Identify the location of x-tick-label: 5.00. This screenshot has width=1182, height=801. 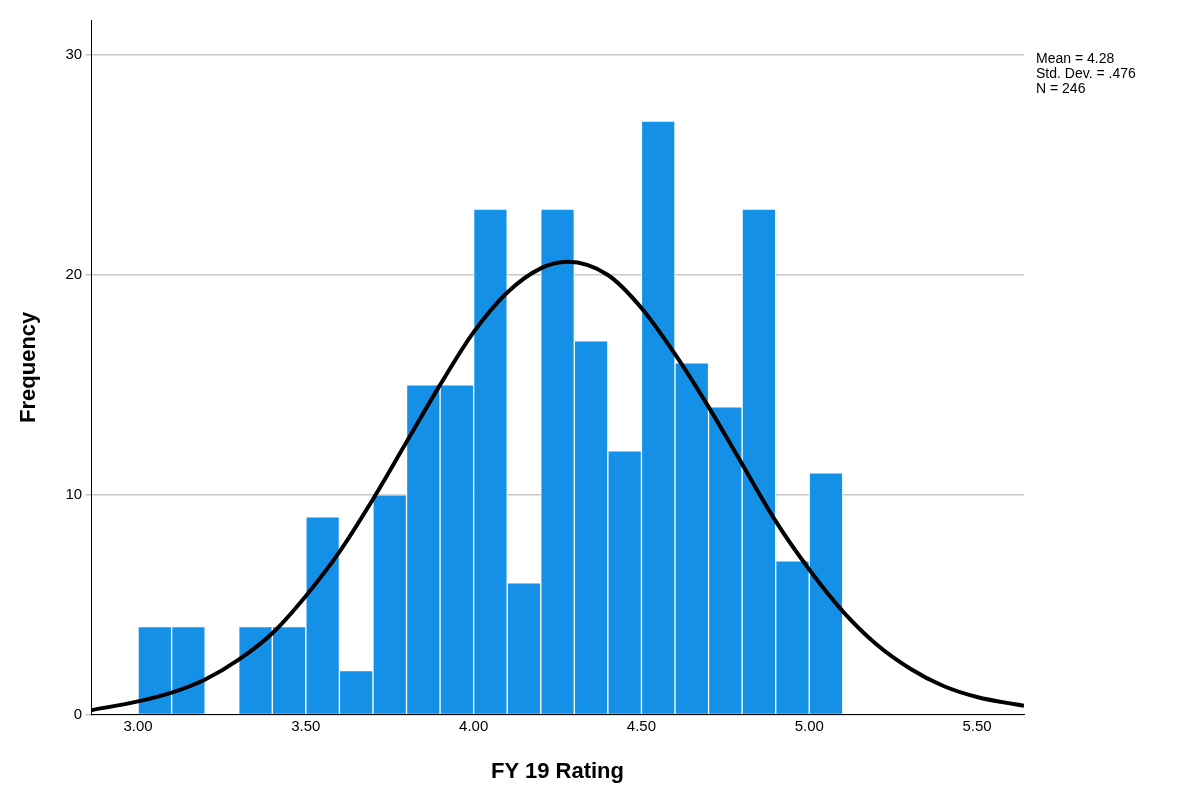
(809, 725).